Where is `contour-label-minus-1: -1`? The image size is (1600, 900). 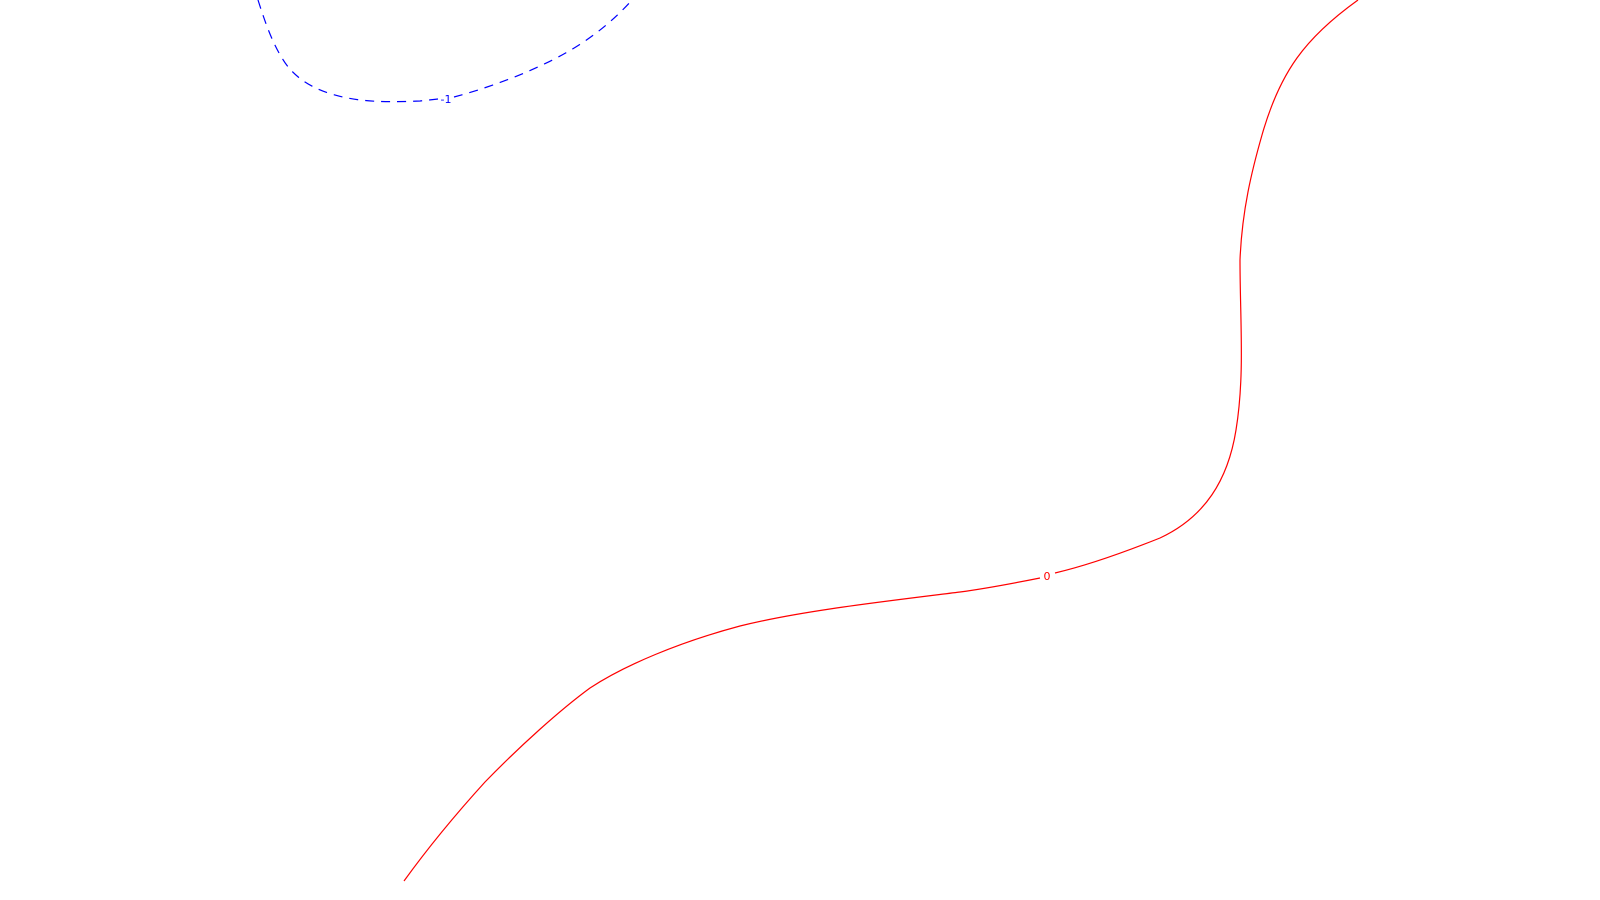
contour-label-minus-1: -1 is located at coordinates (446, 99).